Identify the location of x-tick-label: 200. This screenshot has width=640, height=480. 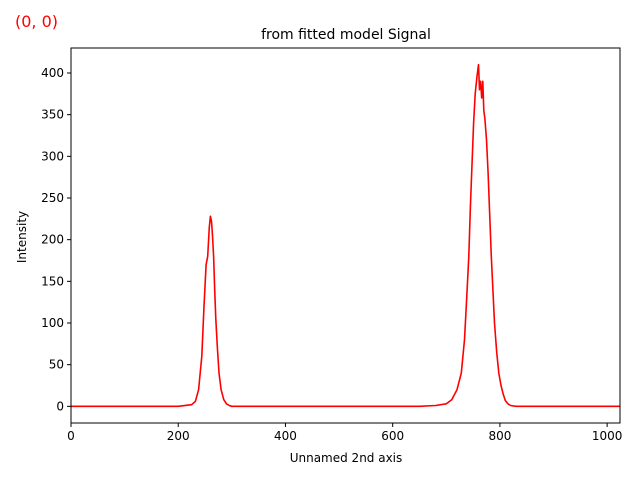
(178, 436).